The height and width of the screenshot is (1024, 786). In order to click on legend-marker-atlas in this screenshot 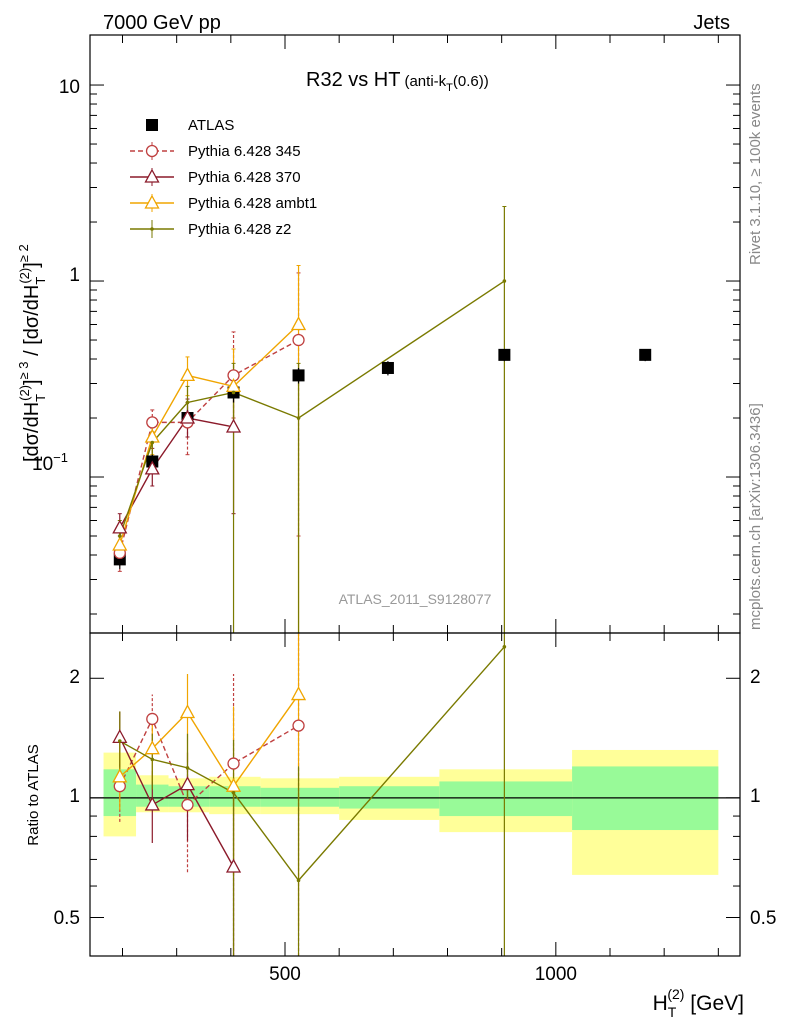, I will do `click(152, 125)`.